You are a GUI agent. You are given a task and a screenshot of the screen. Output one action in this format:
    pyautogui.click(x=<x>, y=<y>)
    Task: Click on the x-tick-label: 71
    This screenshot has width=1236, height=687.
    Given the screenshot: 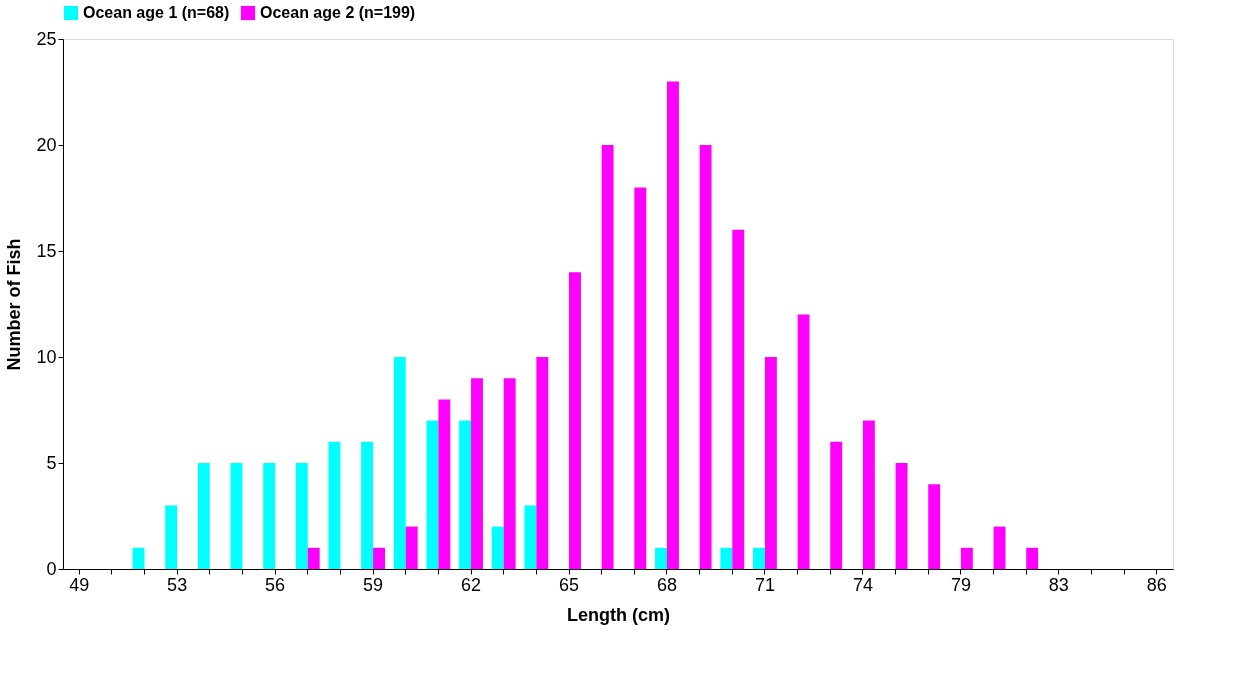 What is the action you would take?
    pyautogui.click(x=764, y=584)
    